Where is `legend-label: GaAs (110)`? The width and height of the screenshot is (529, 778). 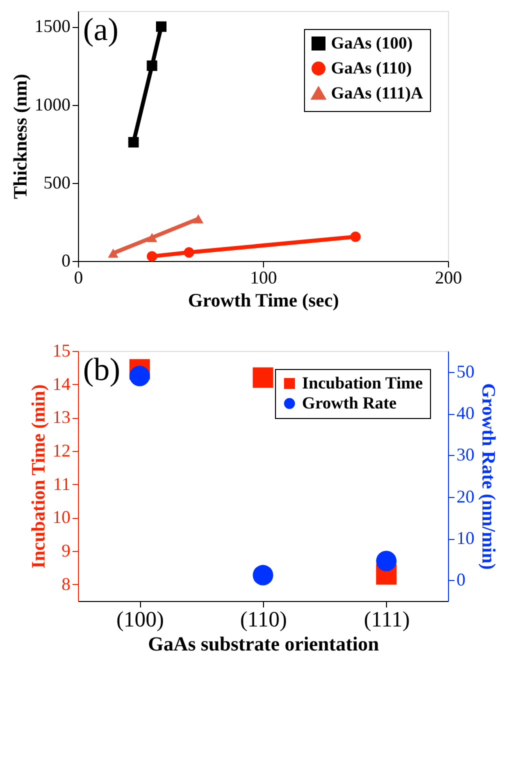
legend-label: GaAs (110) is located at coordinates (371, 68).